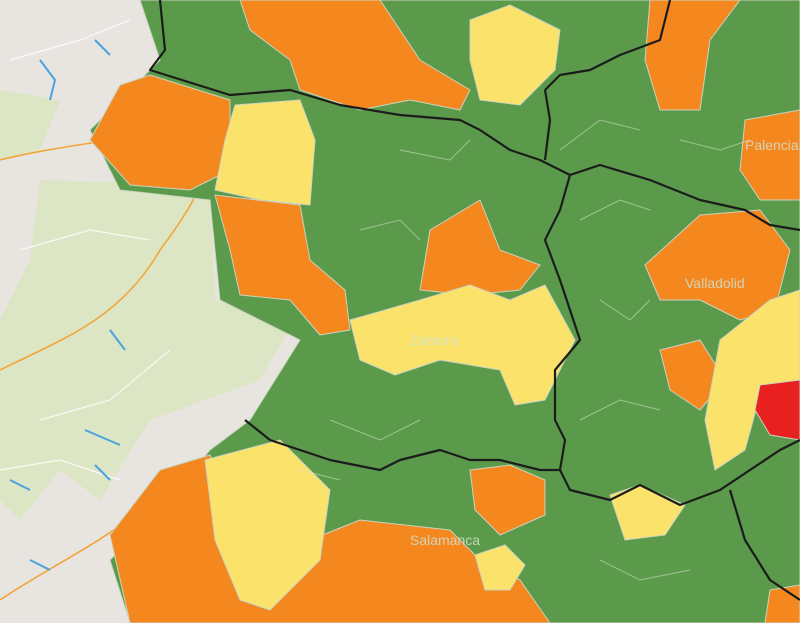  What do you see at coordinates (715, 283) in the screenshot?
I see `city-label-valladolid: Valladolid` at bounding box center [715, 283].